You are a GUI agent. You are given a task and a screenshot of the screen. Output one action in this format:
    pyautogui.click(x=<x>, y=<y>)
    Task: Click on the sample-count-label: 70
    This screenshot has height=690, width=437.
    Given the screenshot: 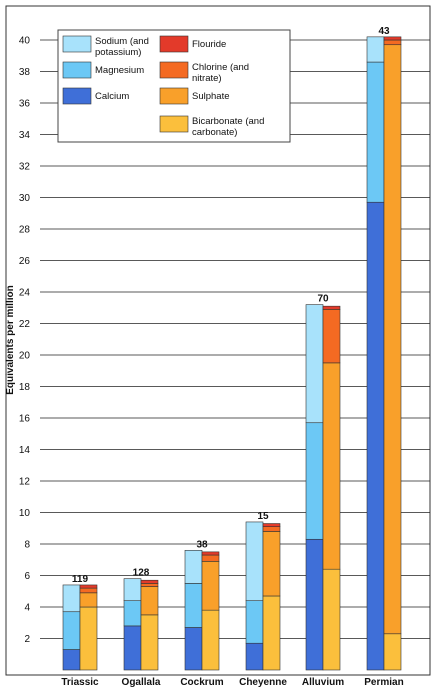 What is the action you would take?
    pyautogui.click(x=323, y=299)
    